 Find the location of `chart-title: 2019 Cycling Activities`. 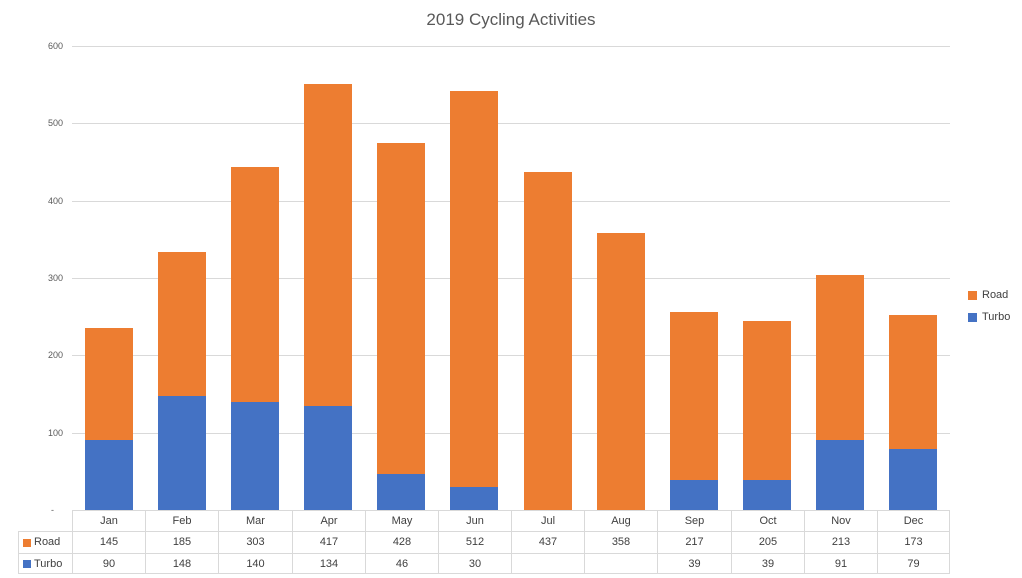

chart-title: 2019 Cycling Activities is located at coordinates (511, 19).